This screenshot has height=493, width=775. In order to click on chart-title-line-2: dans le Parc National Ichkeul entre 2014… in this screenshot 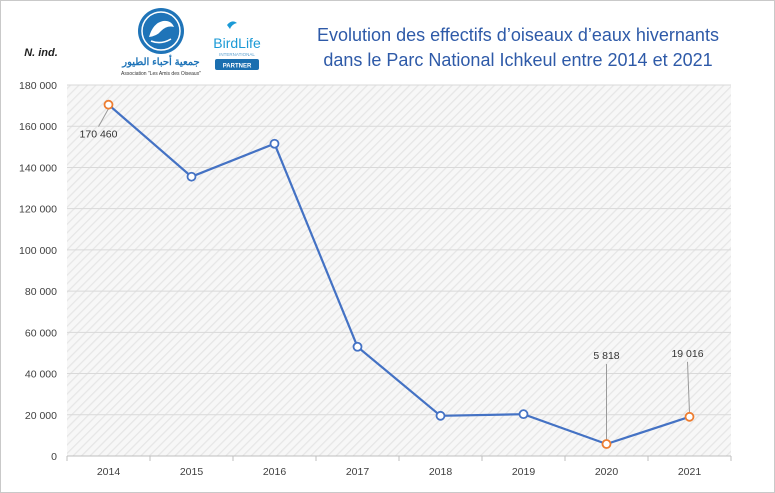, I will do `click(517, 60)`.